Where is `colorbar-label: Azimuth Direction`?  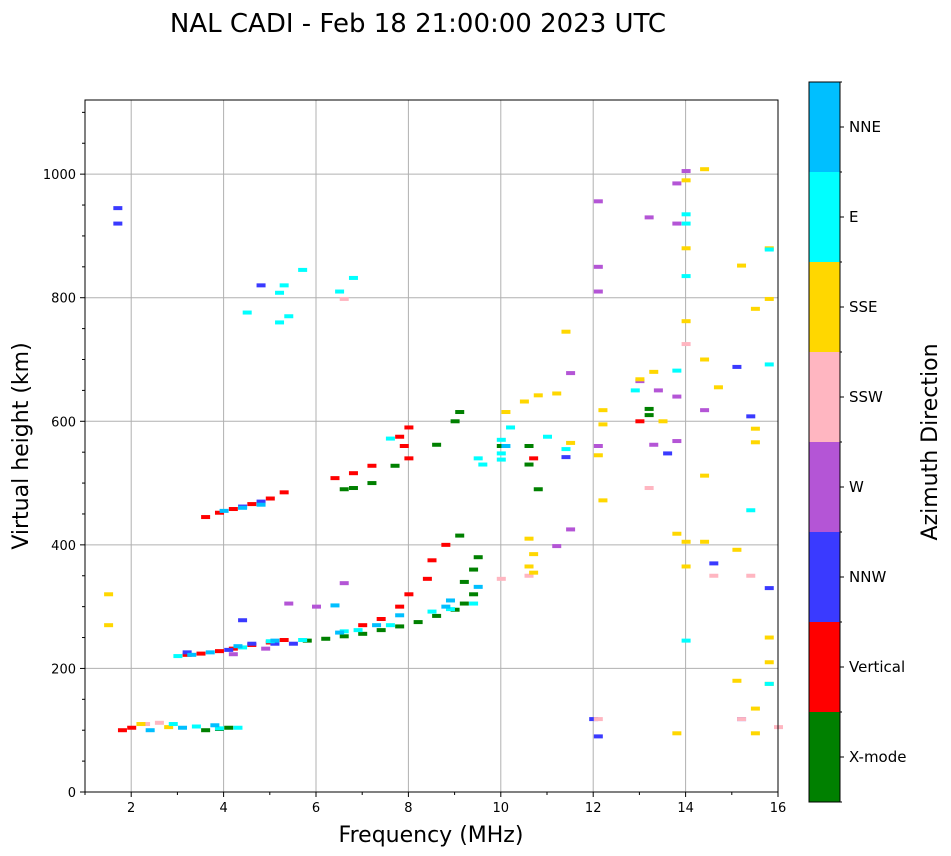 colorbar-label: Azimuth Direction is located at coordinates (930, 441).